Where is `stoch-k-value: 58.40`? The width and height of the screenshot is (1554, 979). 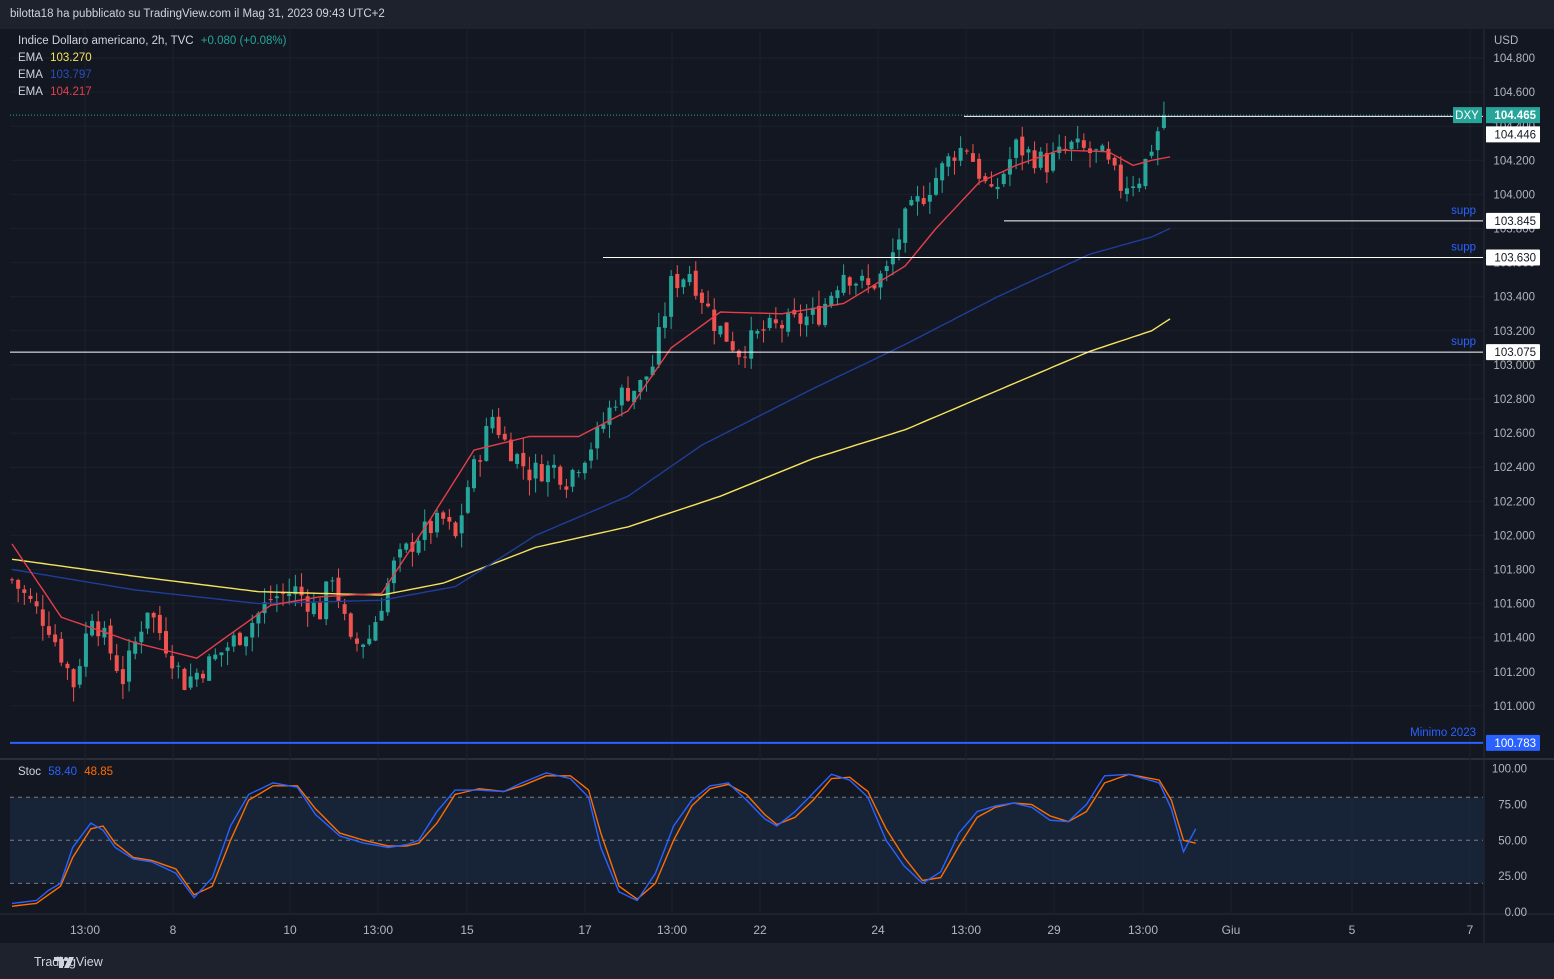
stoch-k-value: 58.40 is located at coordinates (62, 772).